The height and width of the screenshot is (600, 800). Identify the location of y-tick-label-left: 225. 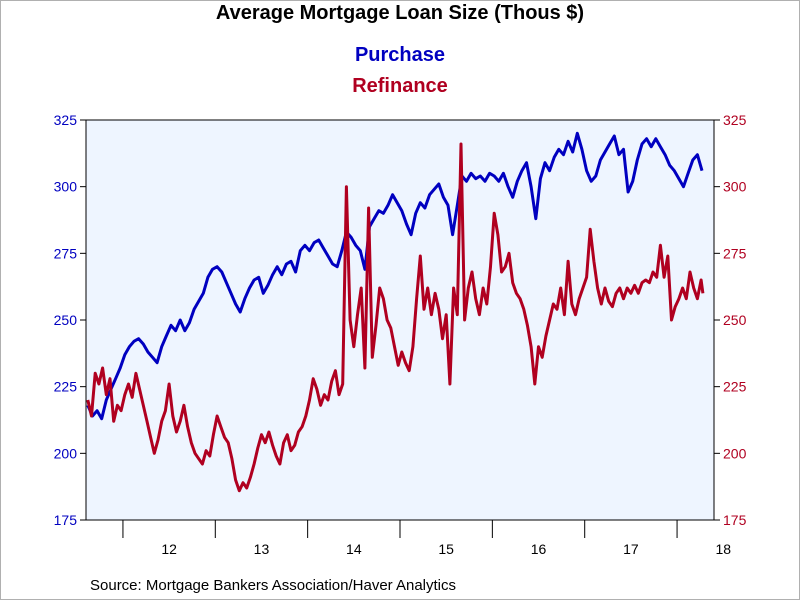
(66, 387).